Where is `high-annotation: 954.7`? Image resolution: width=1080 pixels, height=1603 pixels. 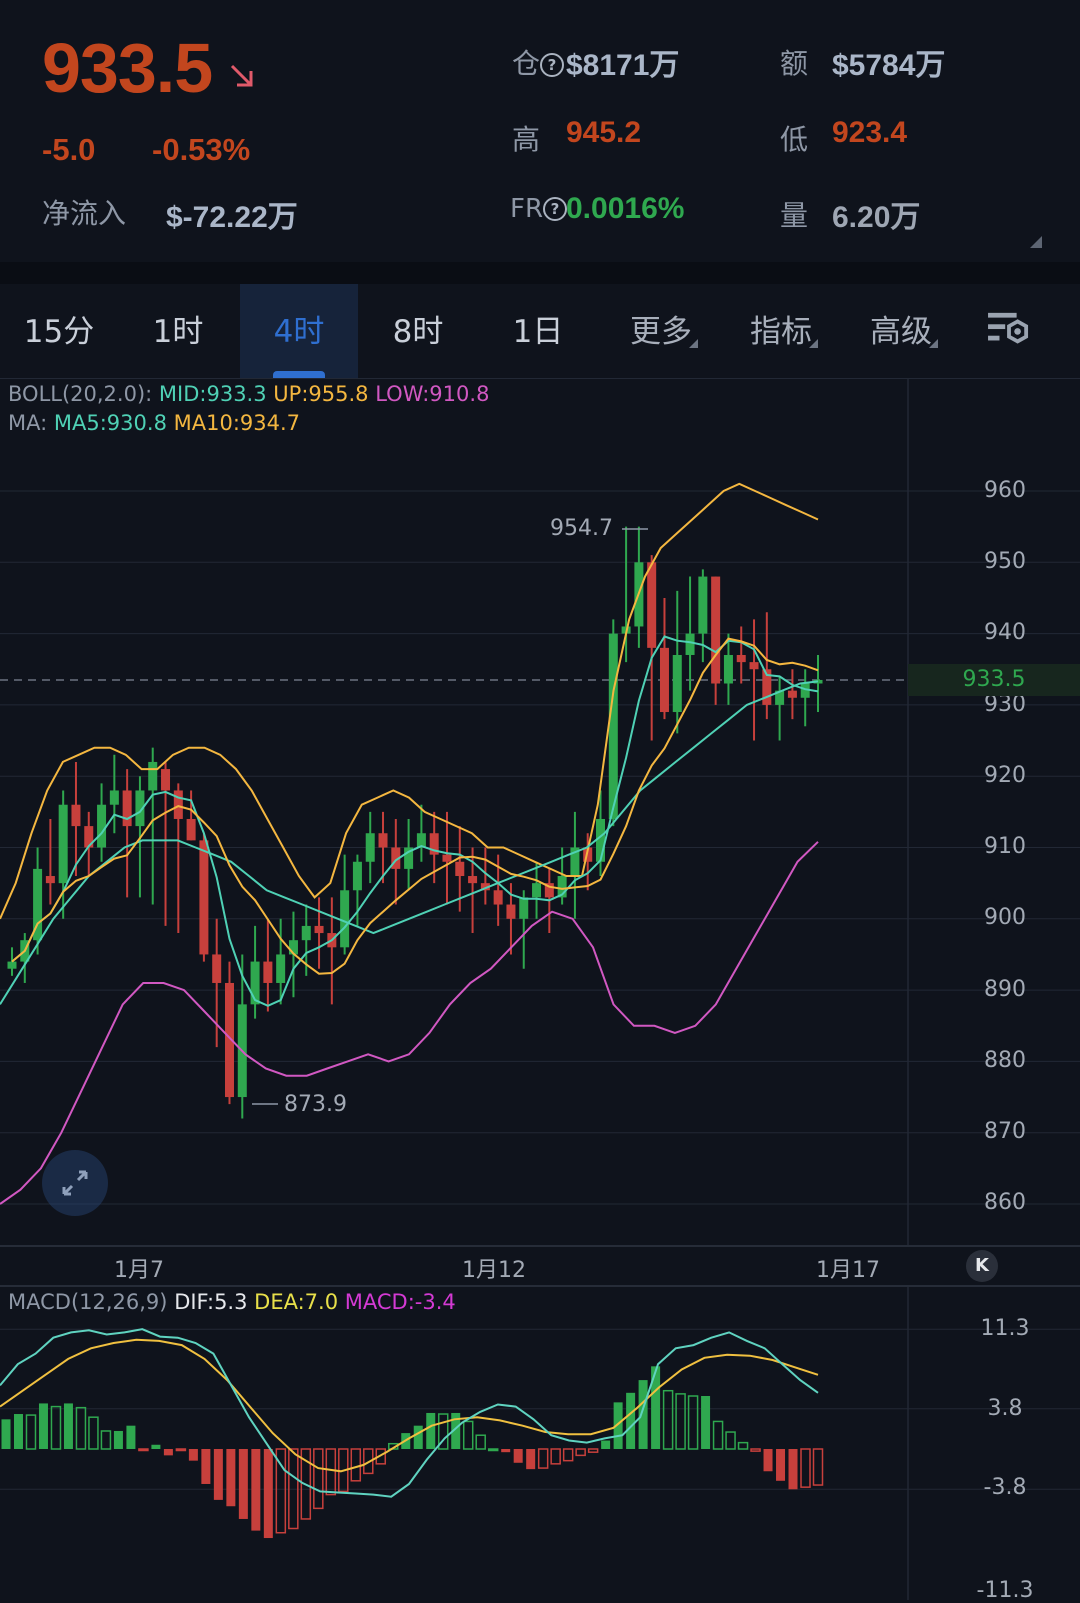 high-annotation: 954.7 is located at coordinates (581, 528).